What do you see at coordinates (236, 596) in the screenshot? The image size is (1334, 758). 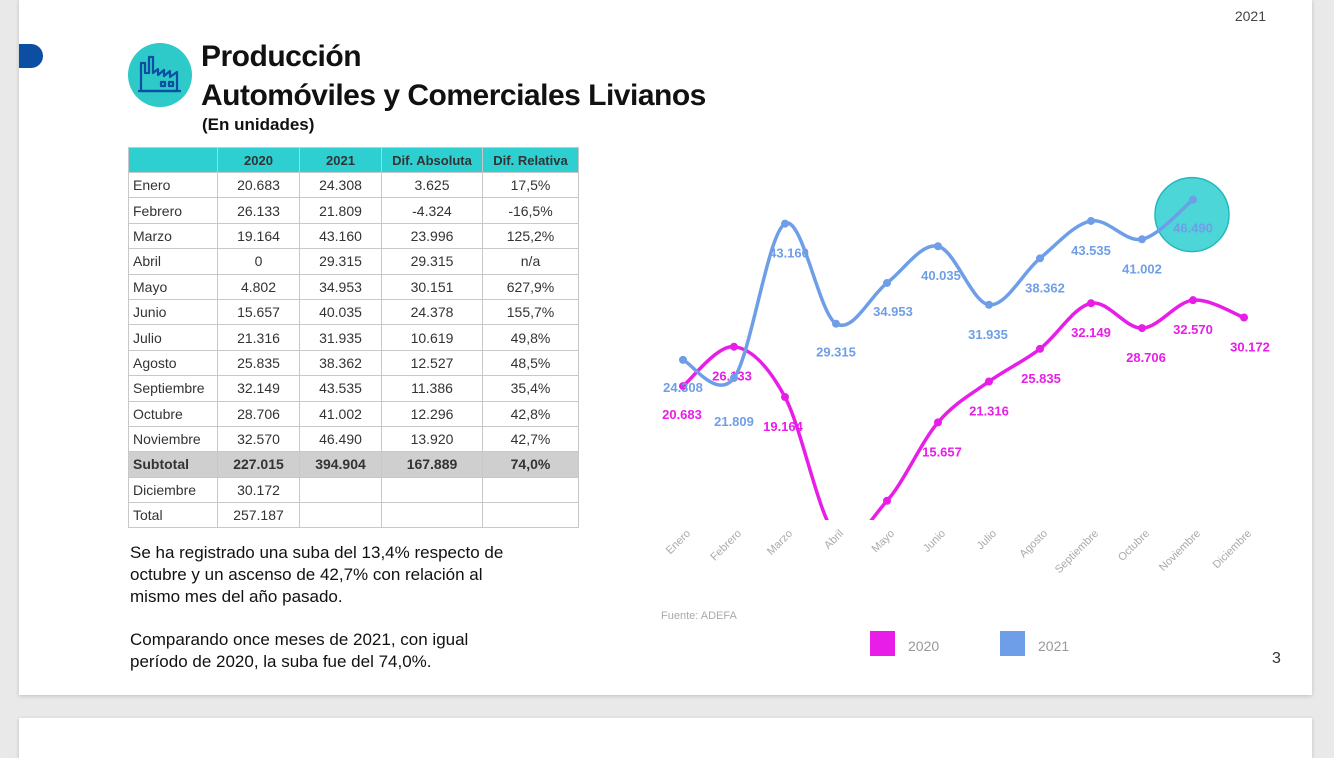 I see `paragraph-1-line: mismo mes del año pasado.` at bounding box center [236, 596].